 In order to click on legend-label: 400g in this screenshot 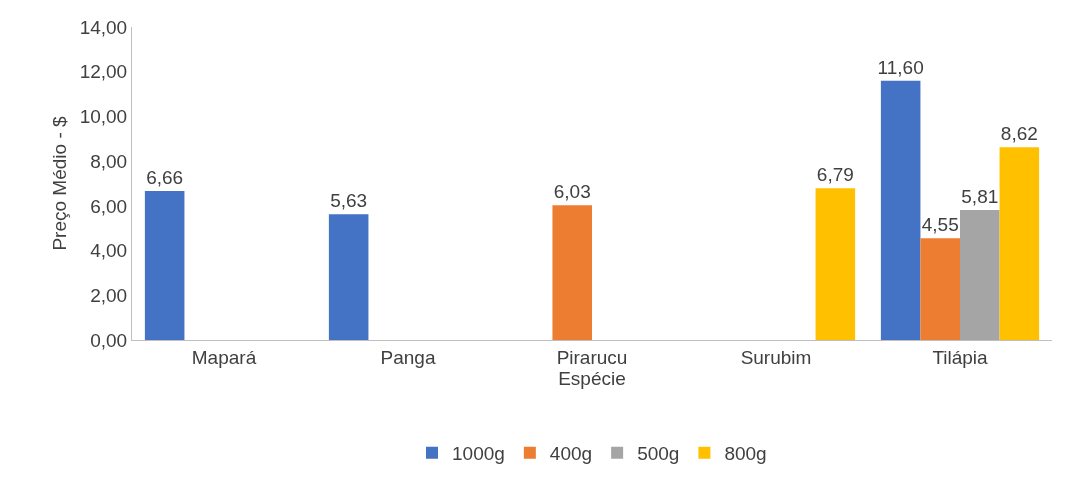, I will do `click(571, 454)`.